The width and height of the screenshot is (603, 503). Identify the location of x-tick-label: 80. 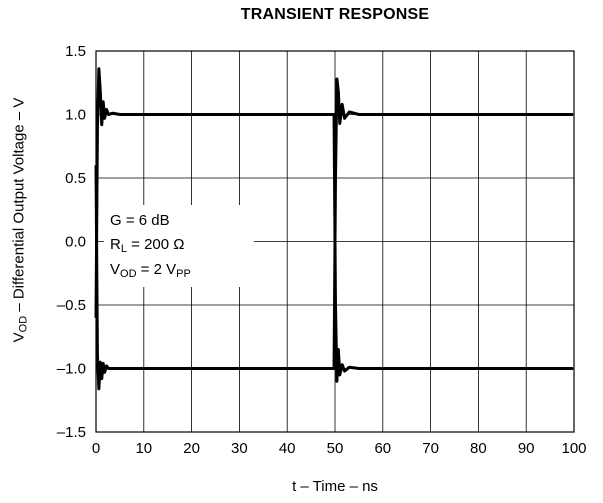
(478, 448).